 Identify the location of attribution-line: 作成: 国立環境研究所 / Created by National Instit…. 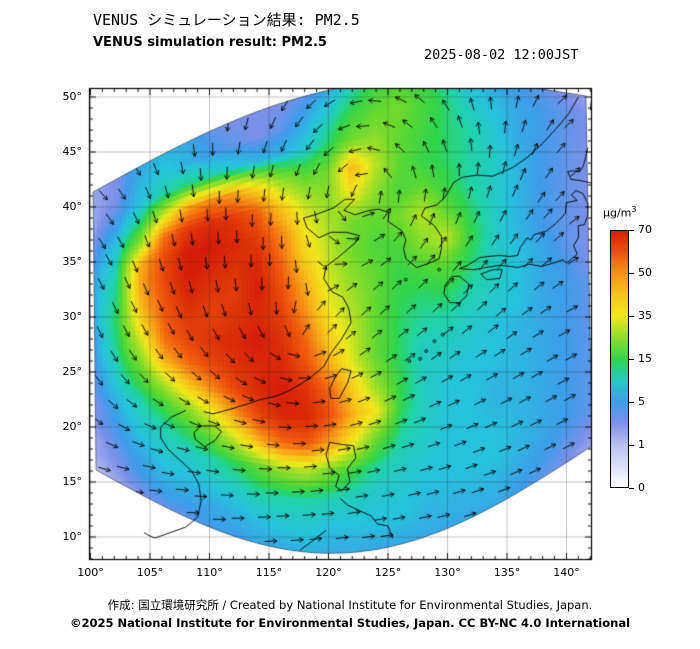
(350, 605).